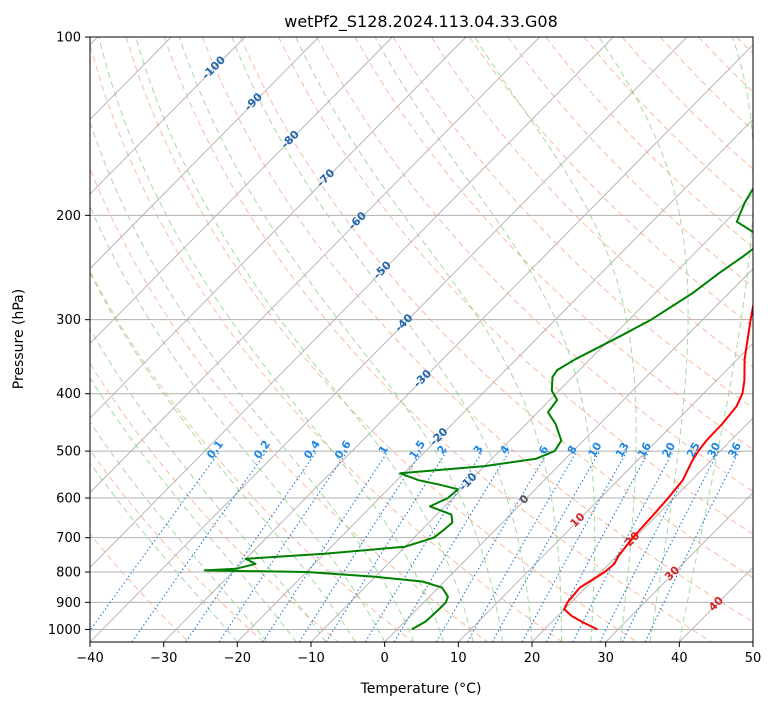  I want to click on x-tick-label: −20, so click(237, 658).